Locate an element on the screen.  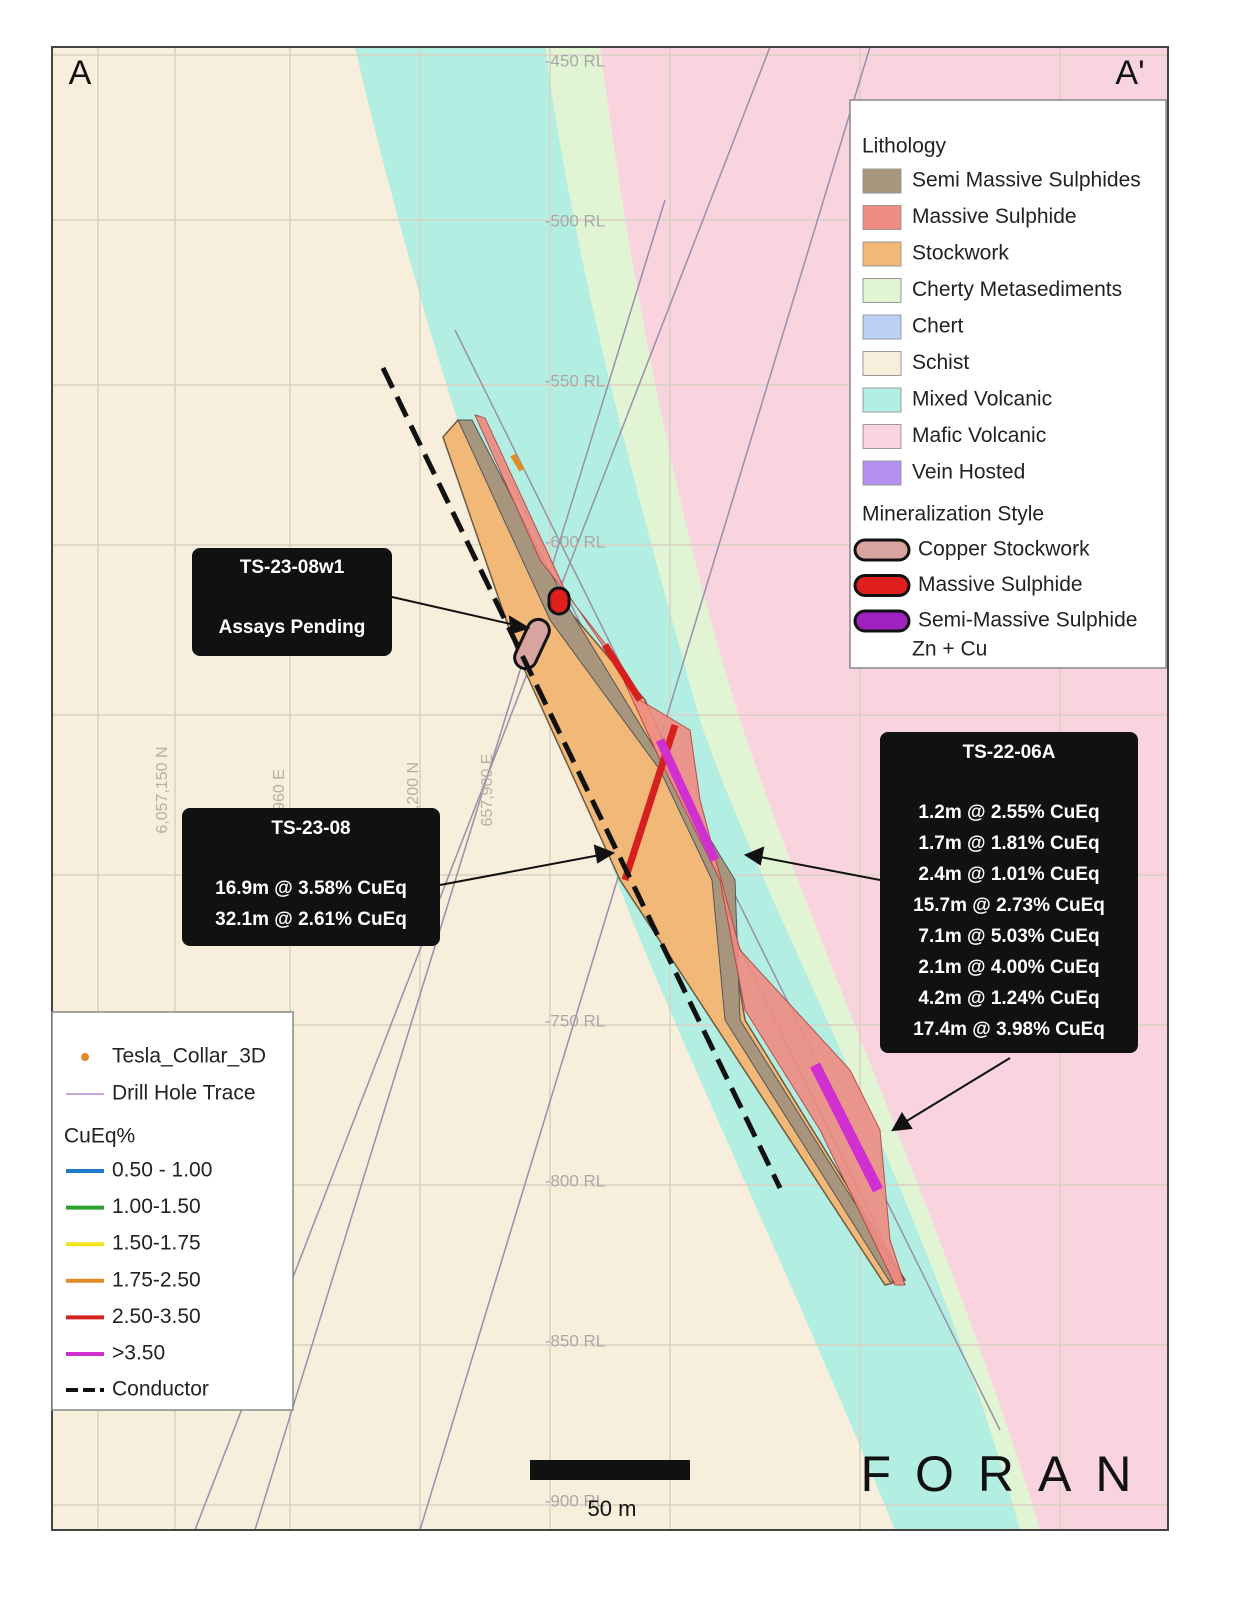
legend-label: Vein Hosted is located at coordinates (968, 472).